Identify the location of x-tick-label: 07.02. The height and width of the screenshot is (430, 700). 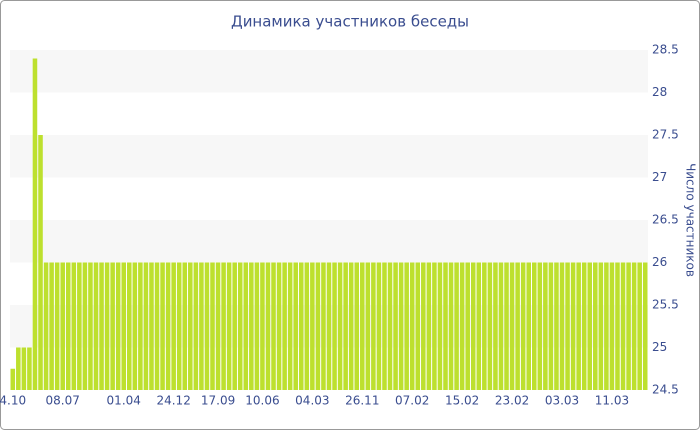
(412, 401).